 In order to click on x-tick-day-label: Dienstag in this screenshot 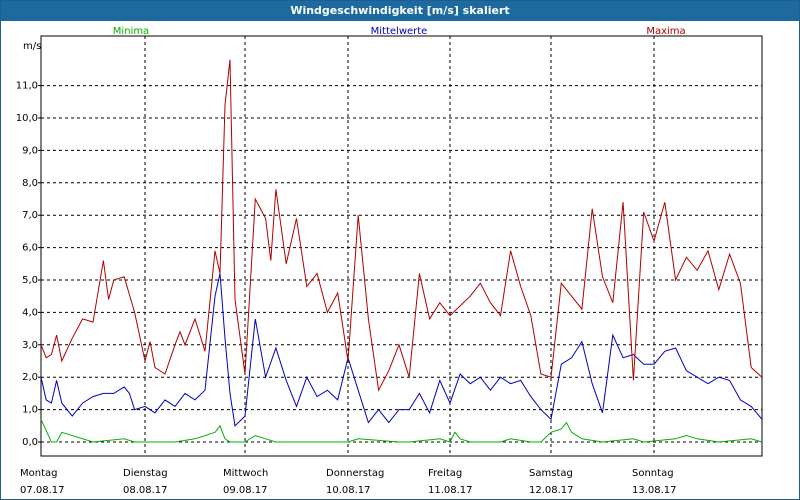, I will do `click(145, 473)`.